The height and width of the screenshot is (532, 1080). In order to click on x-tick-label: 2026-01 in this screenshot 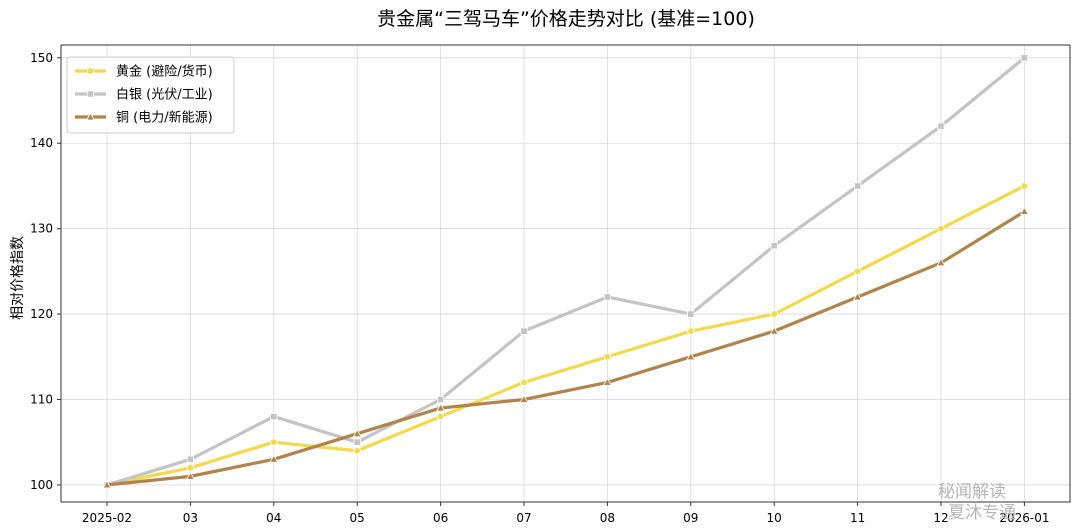, I will do `click(1024, 518)`.